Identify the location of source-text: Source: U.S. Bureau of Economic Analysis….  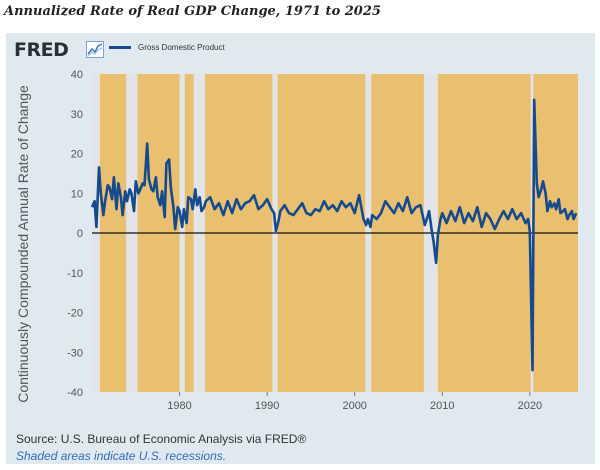
(161, 439).